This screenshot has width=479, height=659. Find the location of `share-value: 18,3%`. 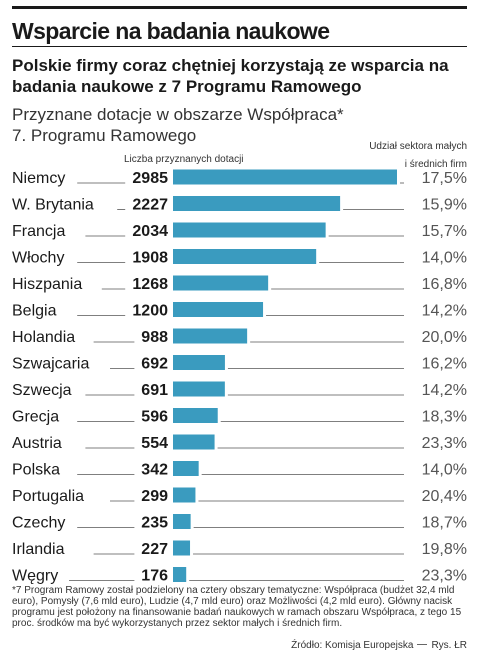

share-value: 18,3% is located at coordinates (444, 417).